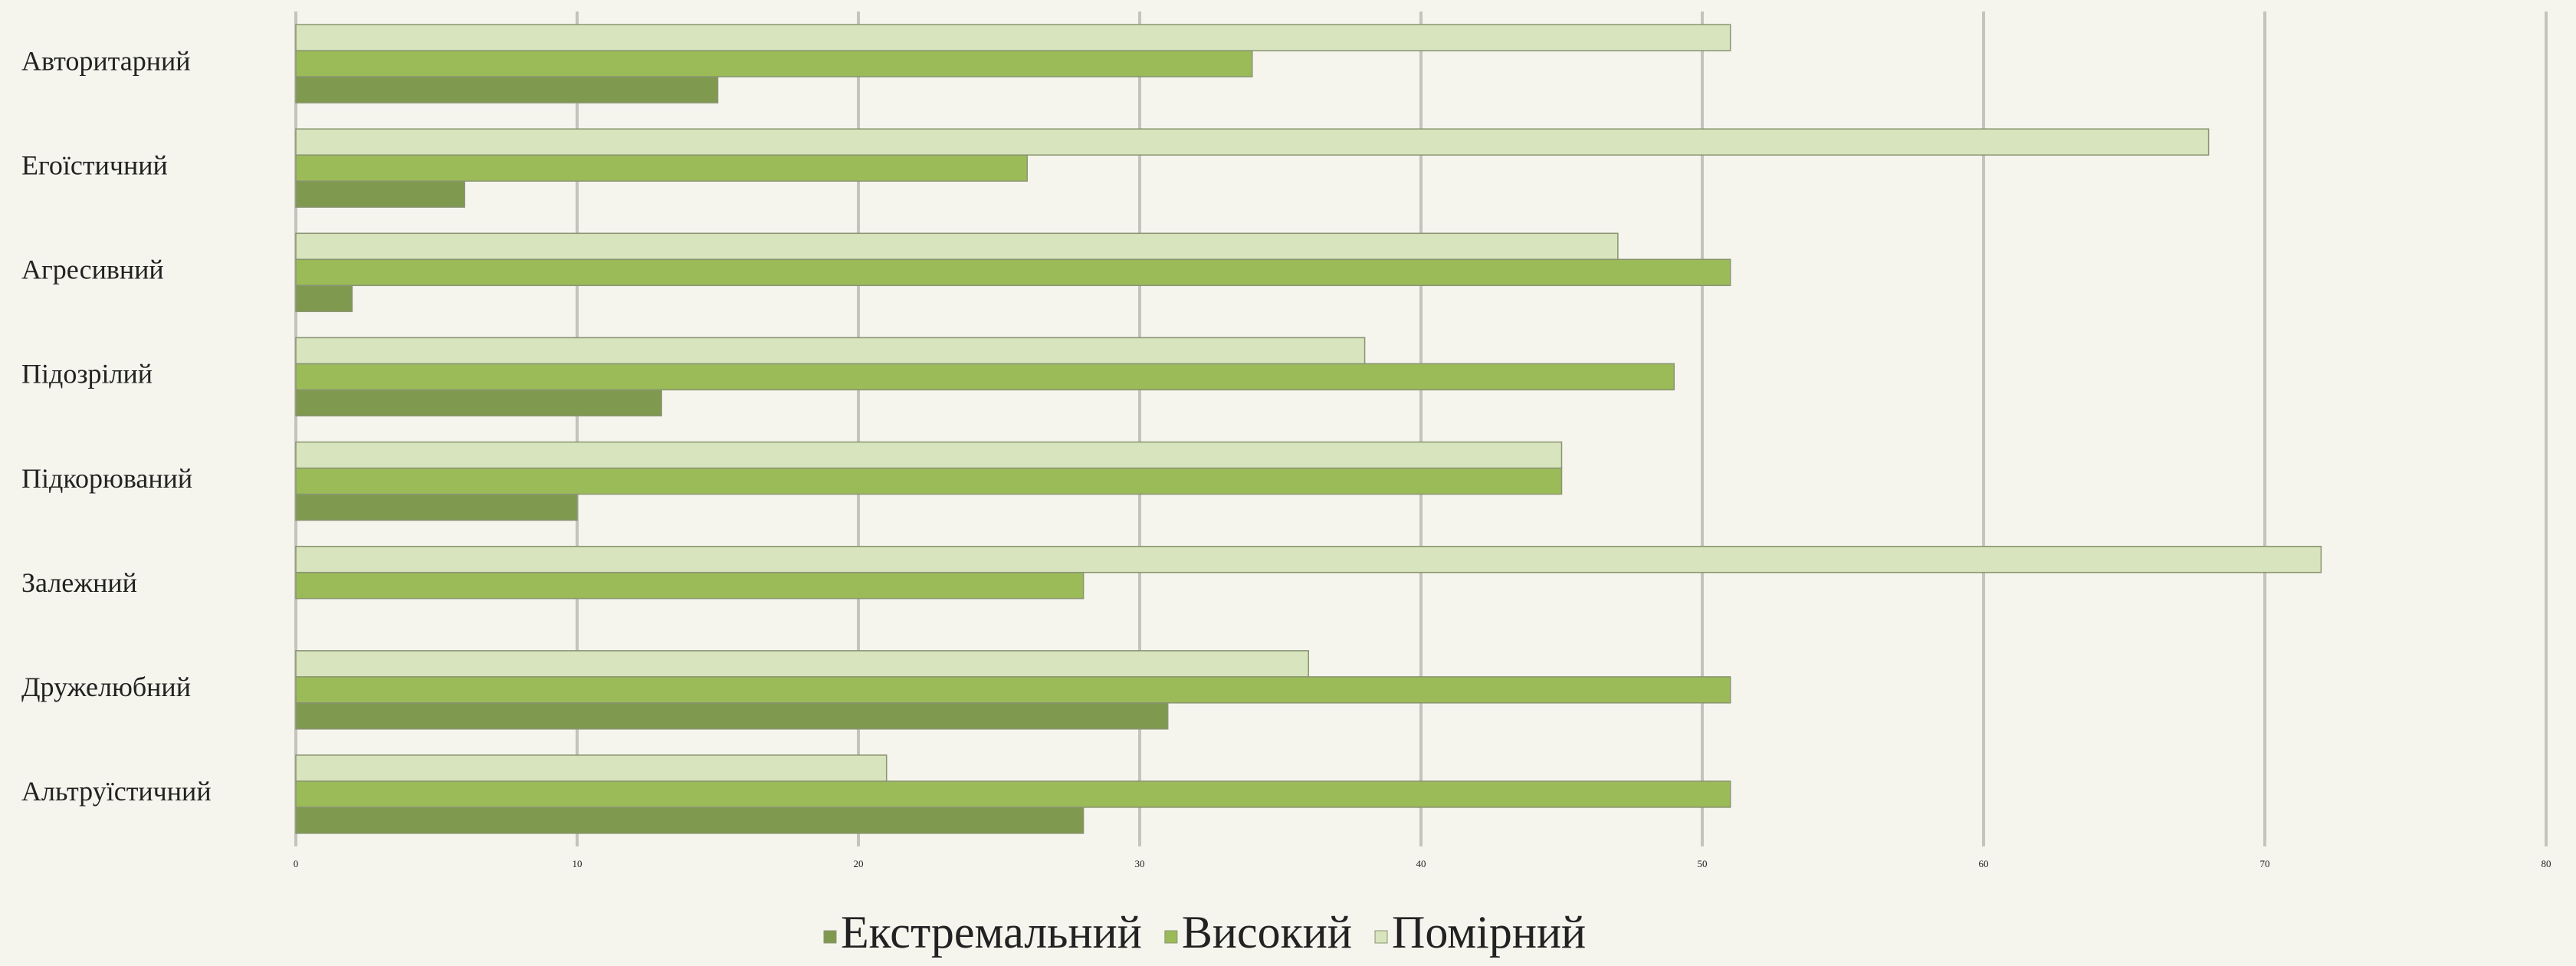  What do you see at coordinates (106, 479) in the screenshot?
I see `y-tick-label: Підкорюваний` at bounding box center [106, 479].